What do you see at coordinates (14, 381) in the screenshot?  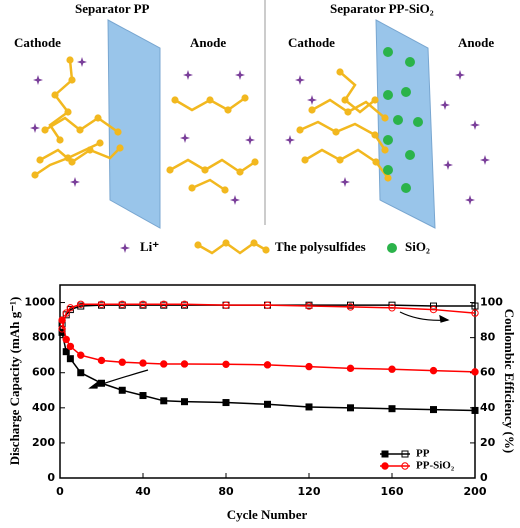 I see `y-axis-title: Discharge Capacity (mAh g⁻¹)` at bounding box center [14, 381].